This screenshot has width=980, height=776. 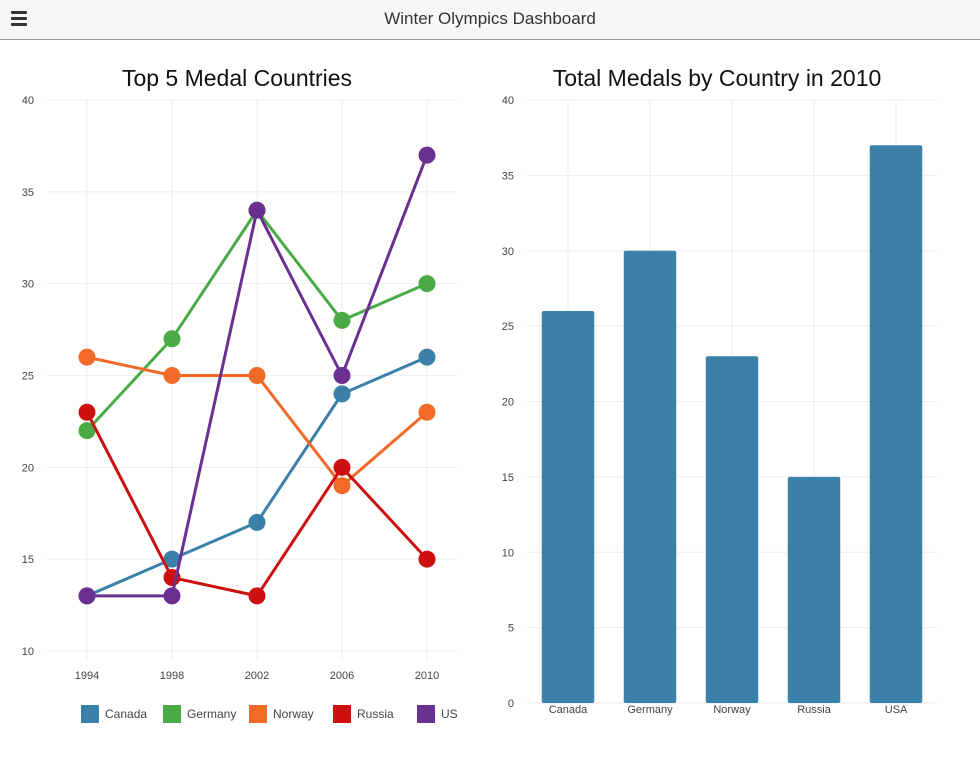 I want to click on line-chart-legend: Canada Germany Norway Russia US, so click(x=269, y=714).